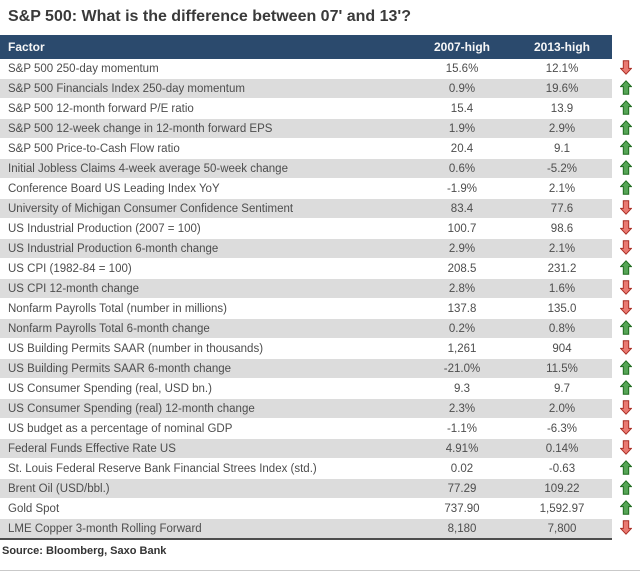 The width and height of the screenshot is (640, 571). Describe the element at coordinates (206, 288) in the screenshot. I see `factor-cell: US CPI 12-month change` at that location.